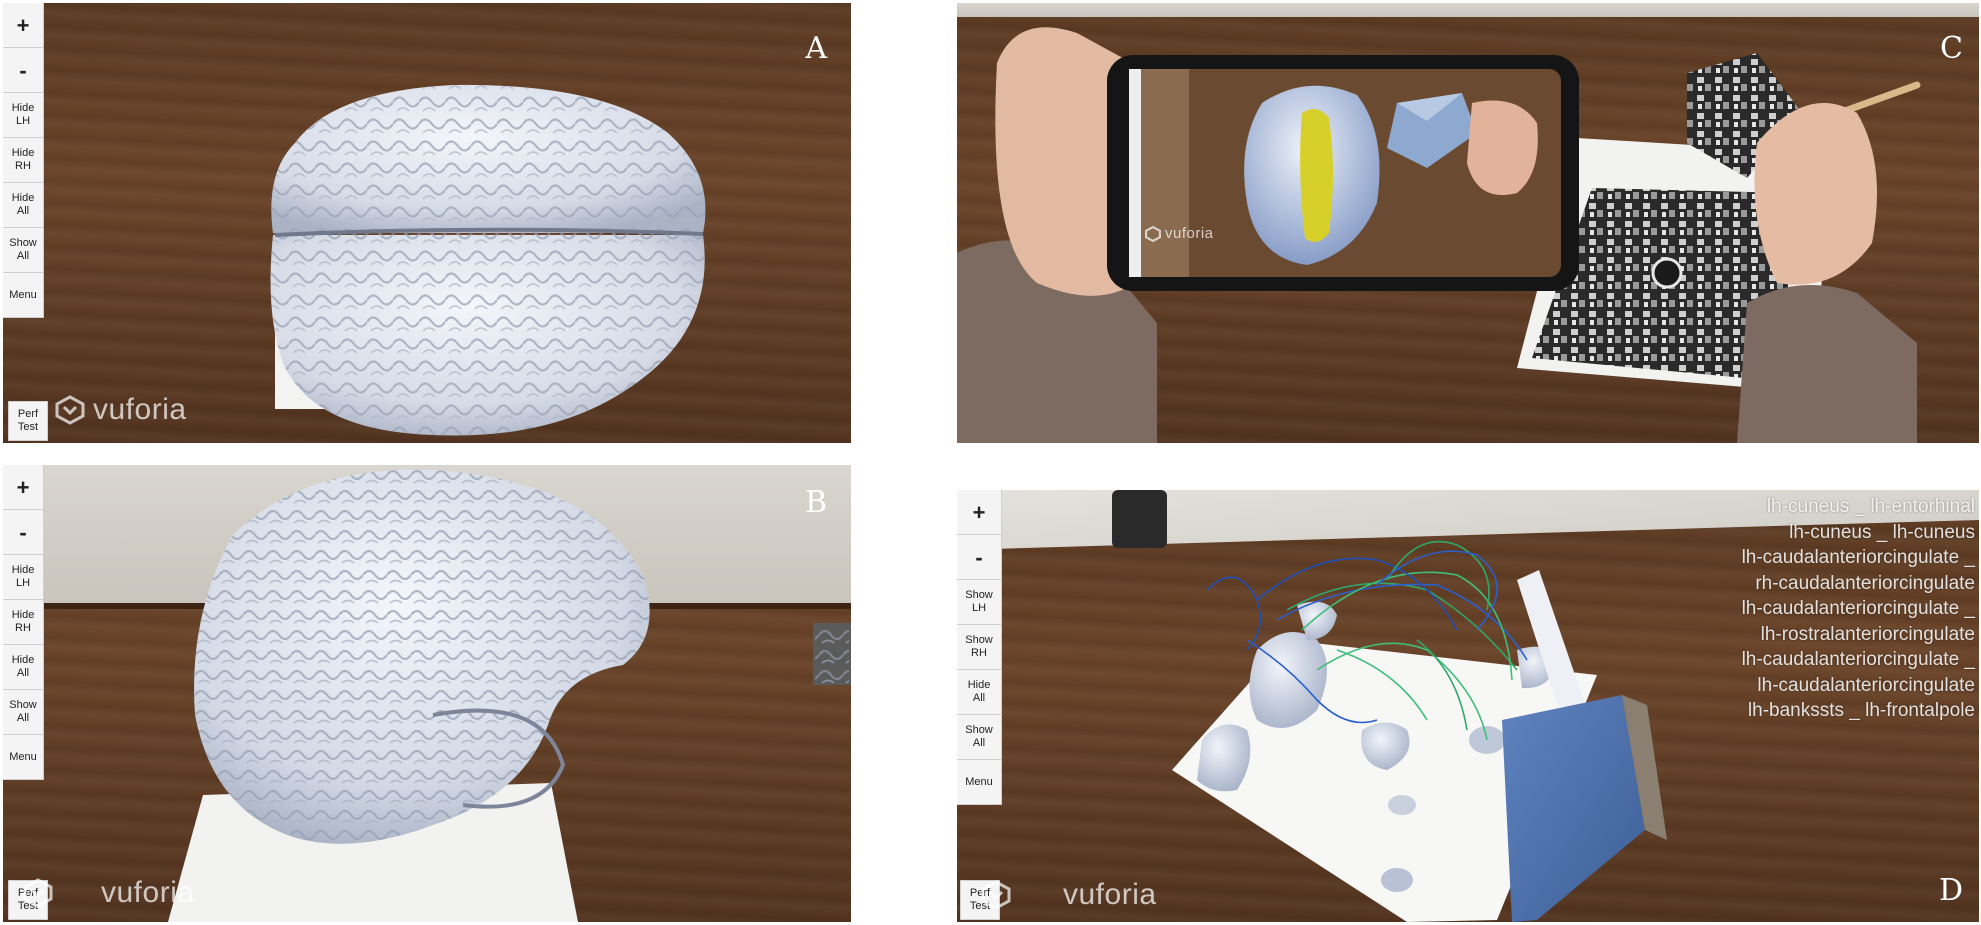  I want to click on panel-label-b: B, so click(815, 502).